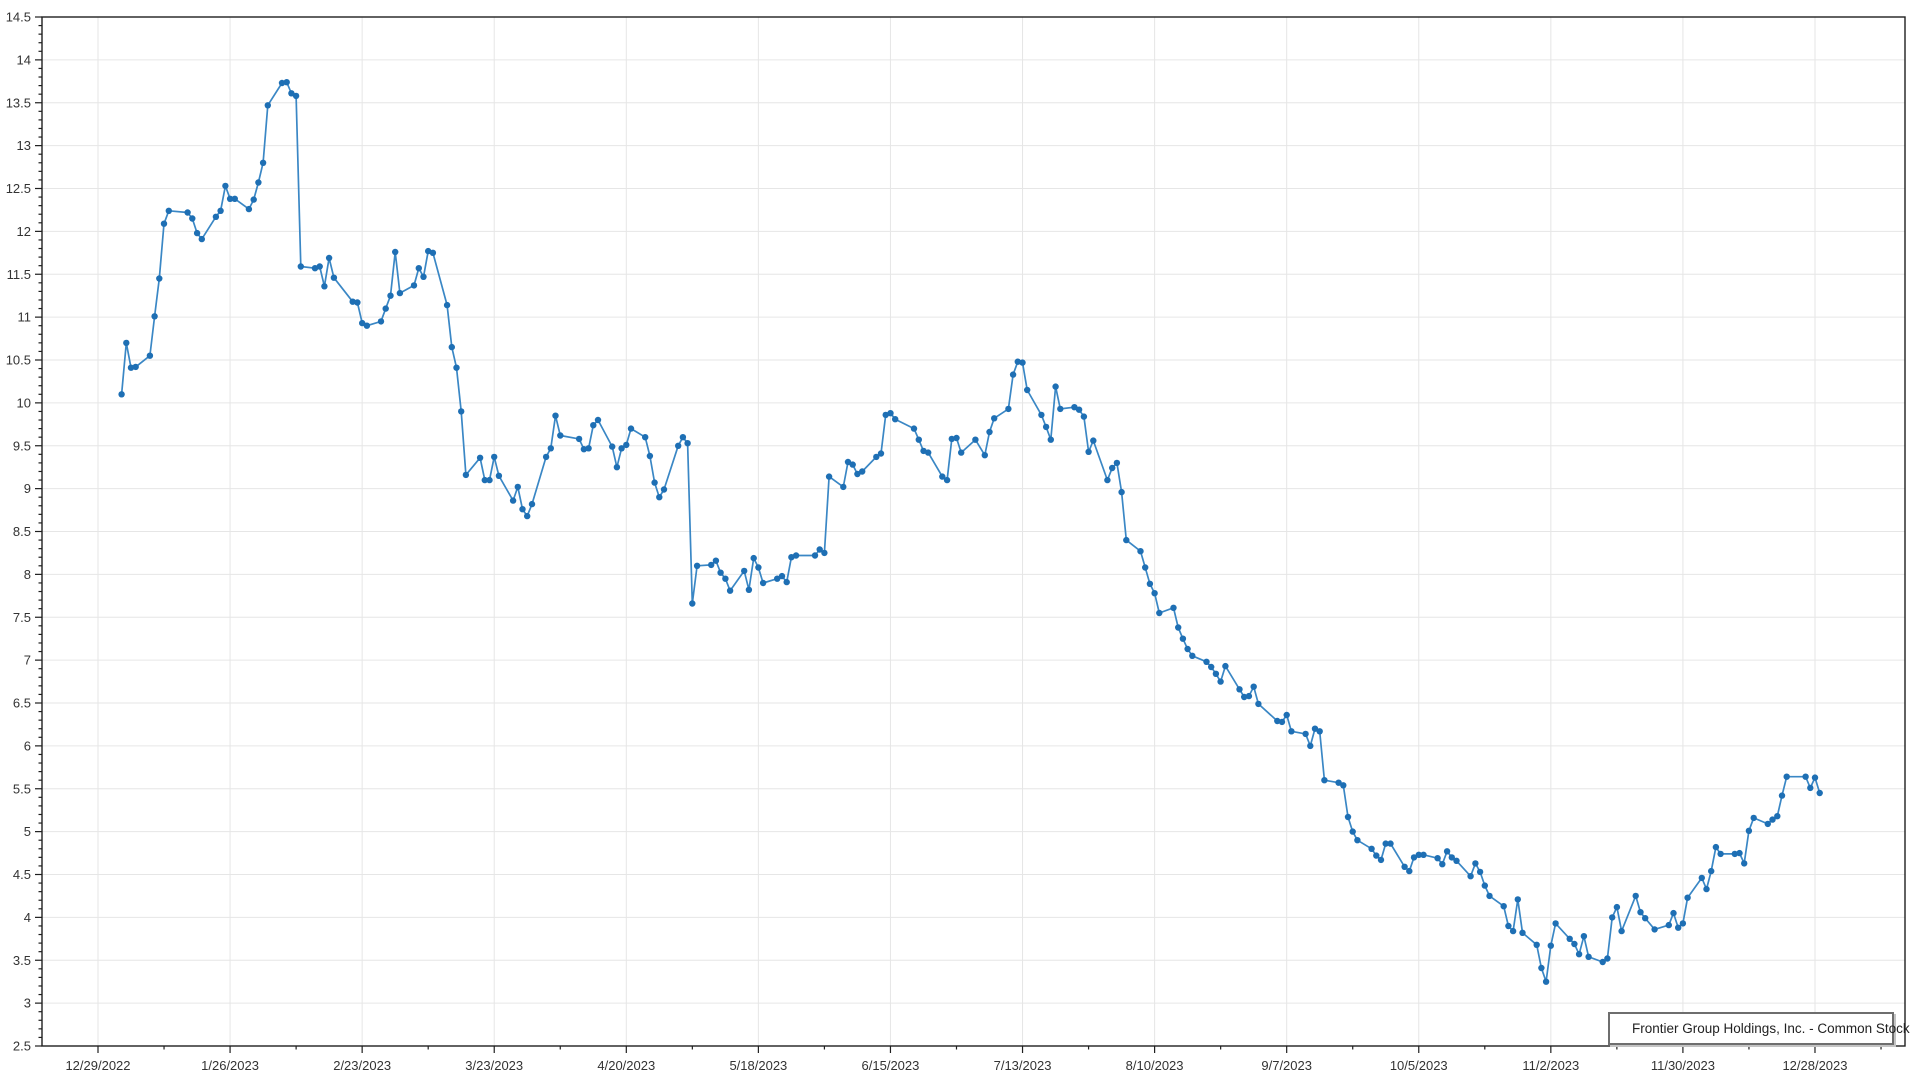 The height and width of the screenshot is (1080, 1920). What do you see at coordinates (1550, 1065) in the screenshot?
I see `x-tick-label: 11/2/2023` at bounding box center [1550, 1065].